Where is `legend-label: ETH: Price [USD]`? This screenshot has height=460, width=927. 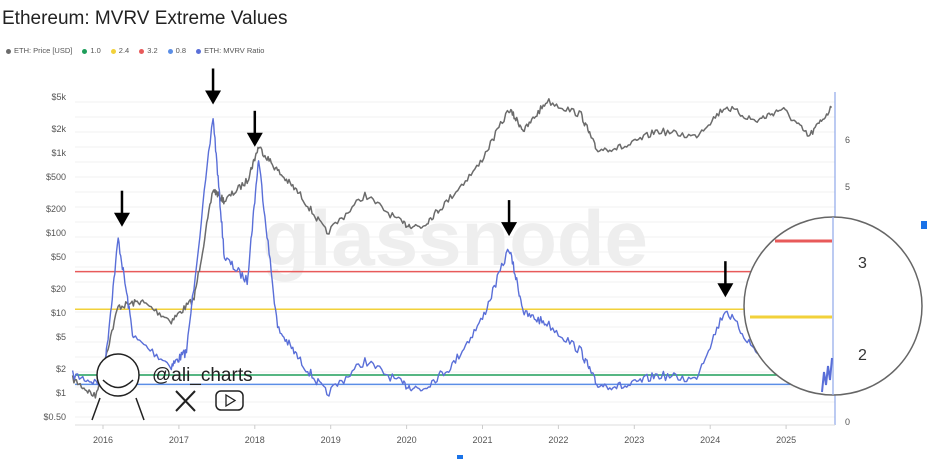 legend-label: ETH: Price [USD] is located at coordinates (43, 50).